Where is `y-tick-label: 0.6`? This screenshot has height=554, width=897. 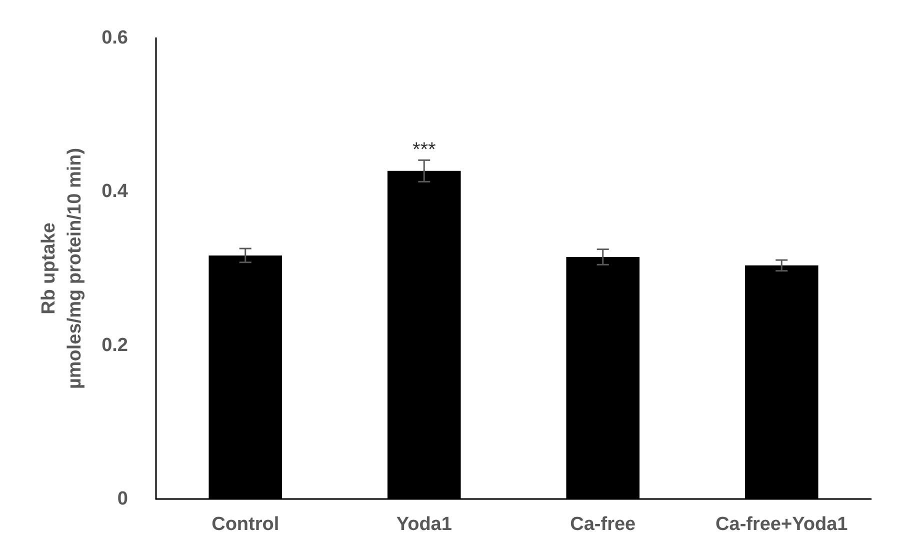 y-tick-label: 0.6 is located at coordinates (115, 38).